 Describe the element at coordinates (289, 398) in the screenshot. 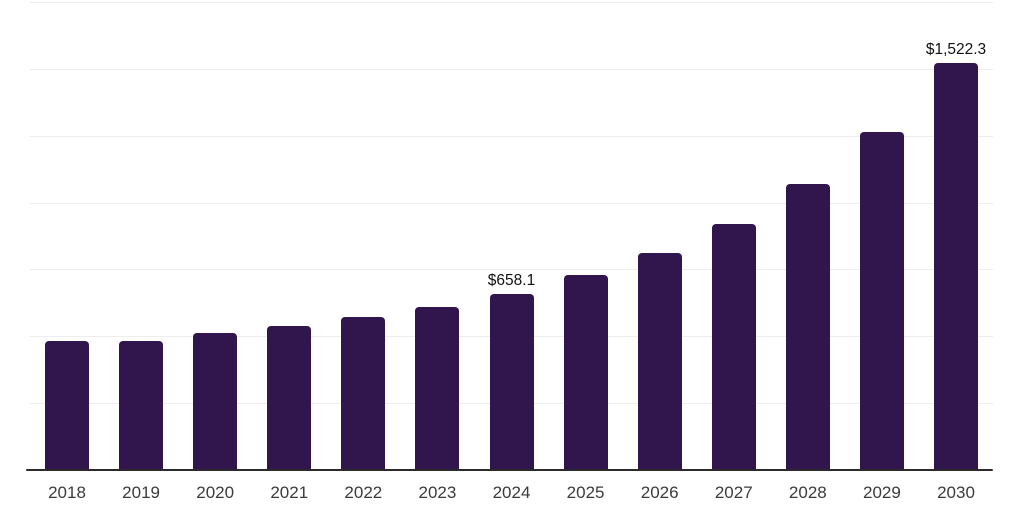

I see `bar-2021` at that location.